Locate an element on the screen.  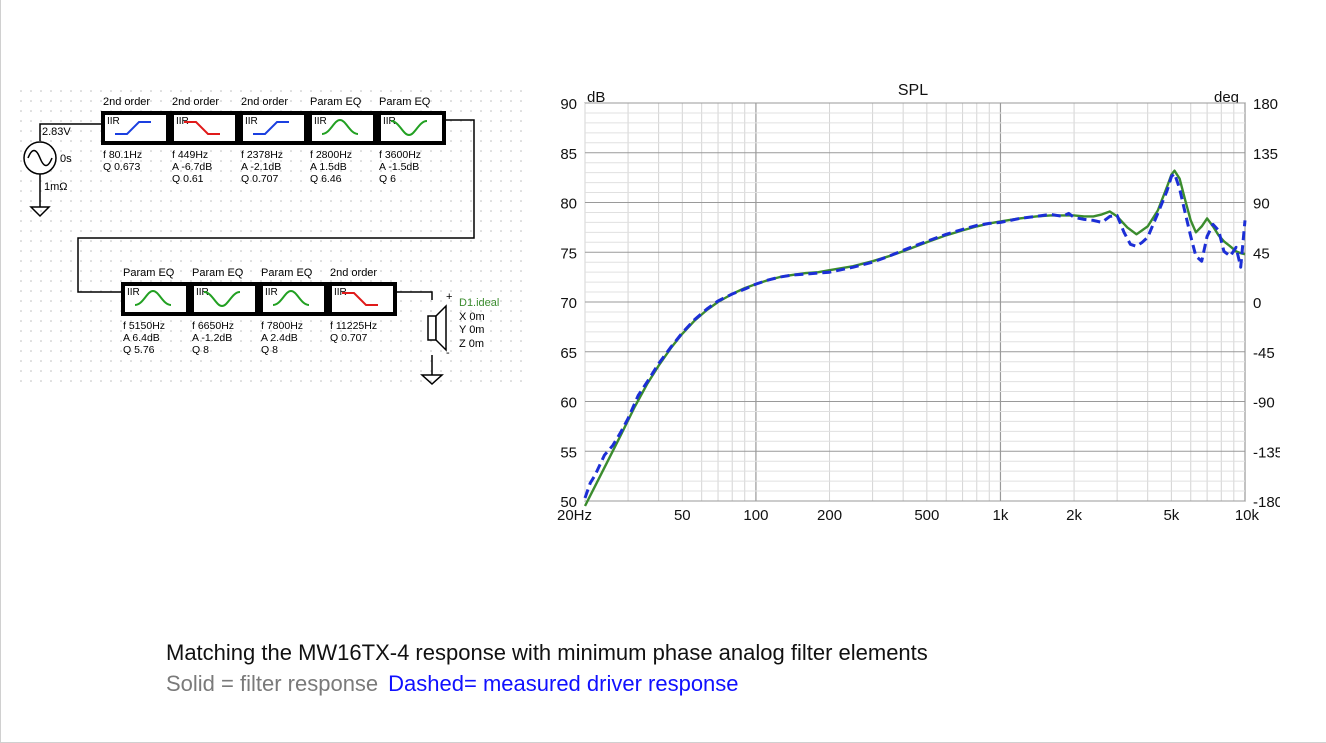
filter-param: f 5150Hz is located at coordinates (144, 326).